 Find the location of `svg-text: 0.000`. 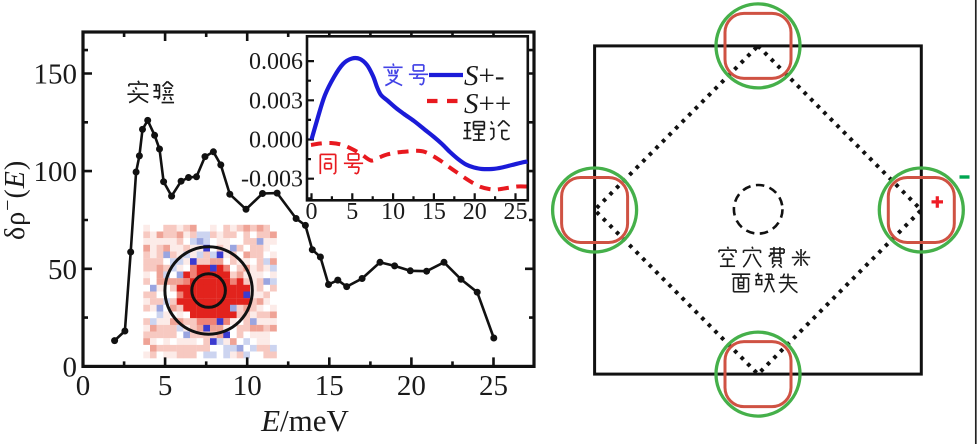

svg-text: 0.000 is located at coordinates (276, 141).